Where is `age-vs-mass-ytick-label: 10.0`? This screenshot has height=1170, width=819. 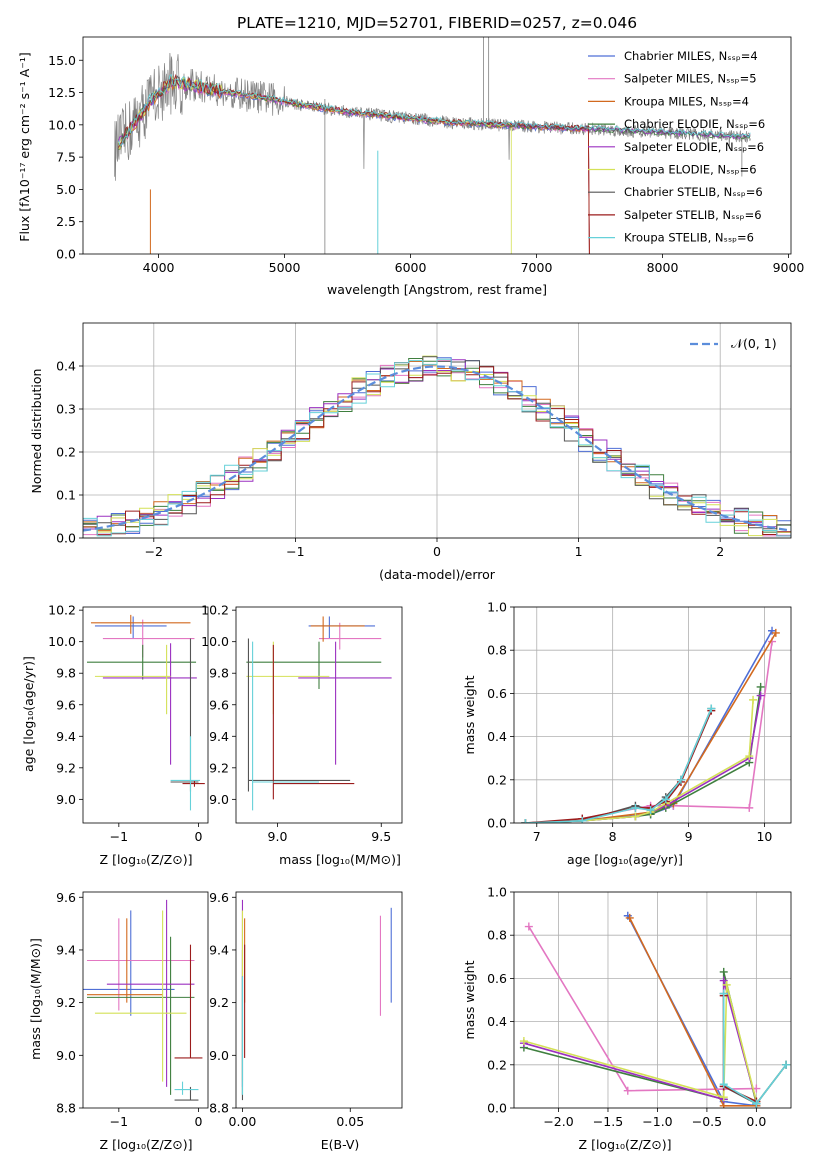 age-vs-mass-ytick-label: 10.0 is located at coordinates (215, 641).